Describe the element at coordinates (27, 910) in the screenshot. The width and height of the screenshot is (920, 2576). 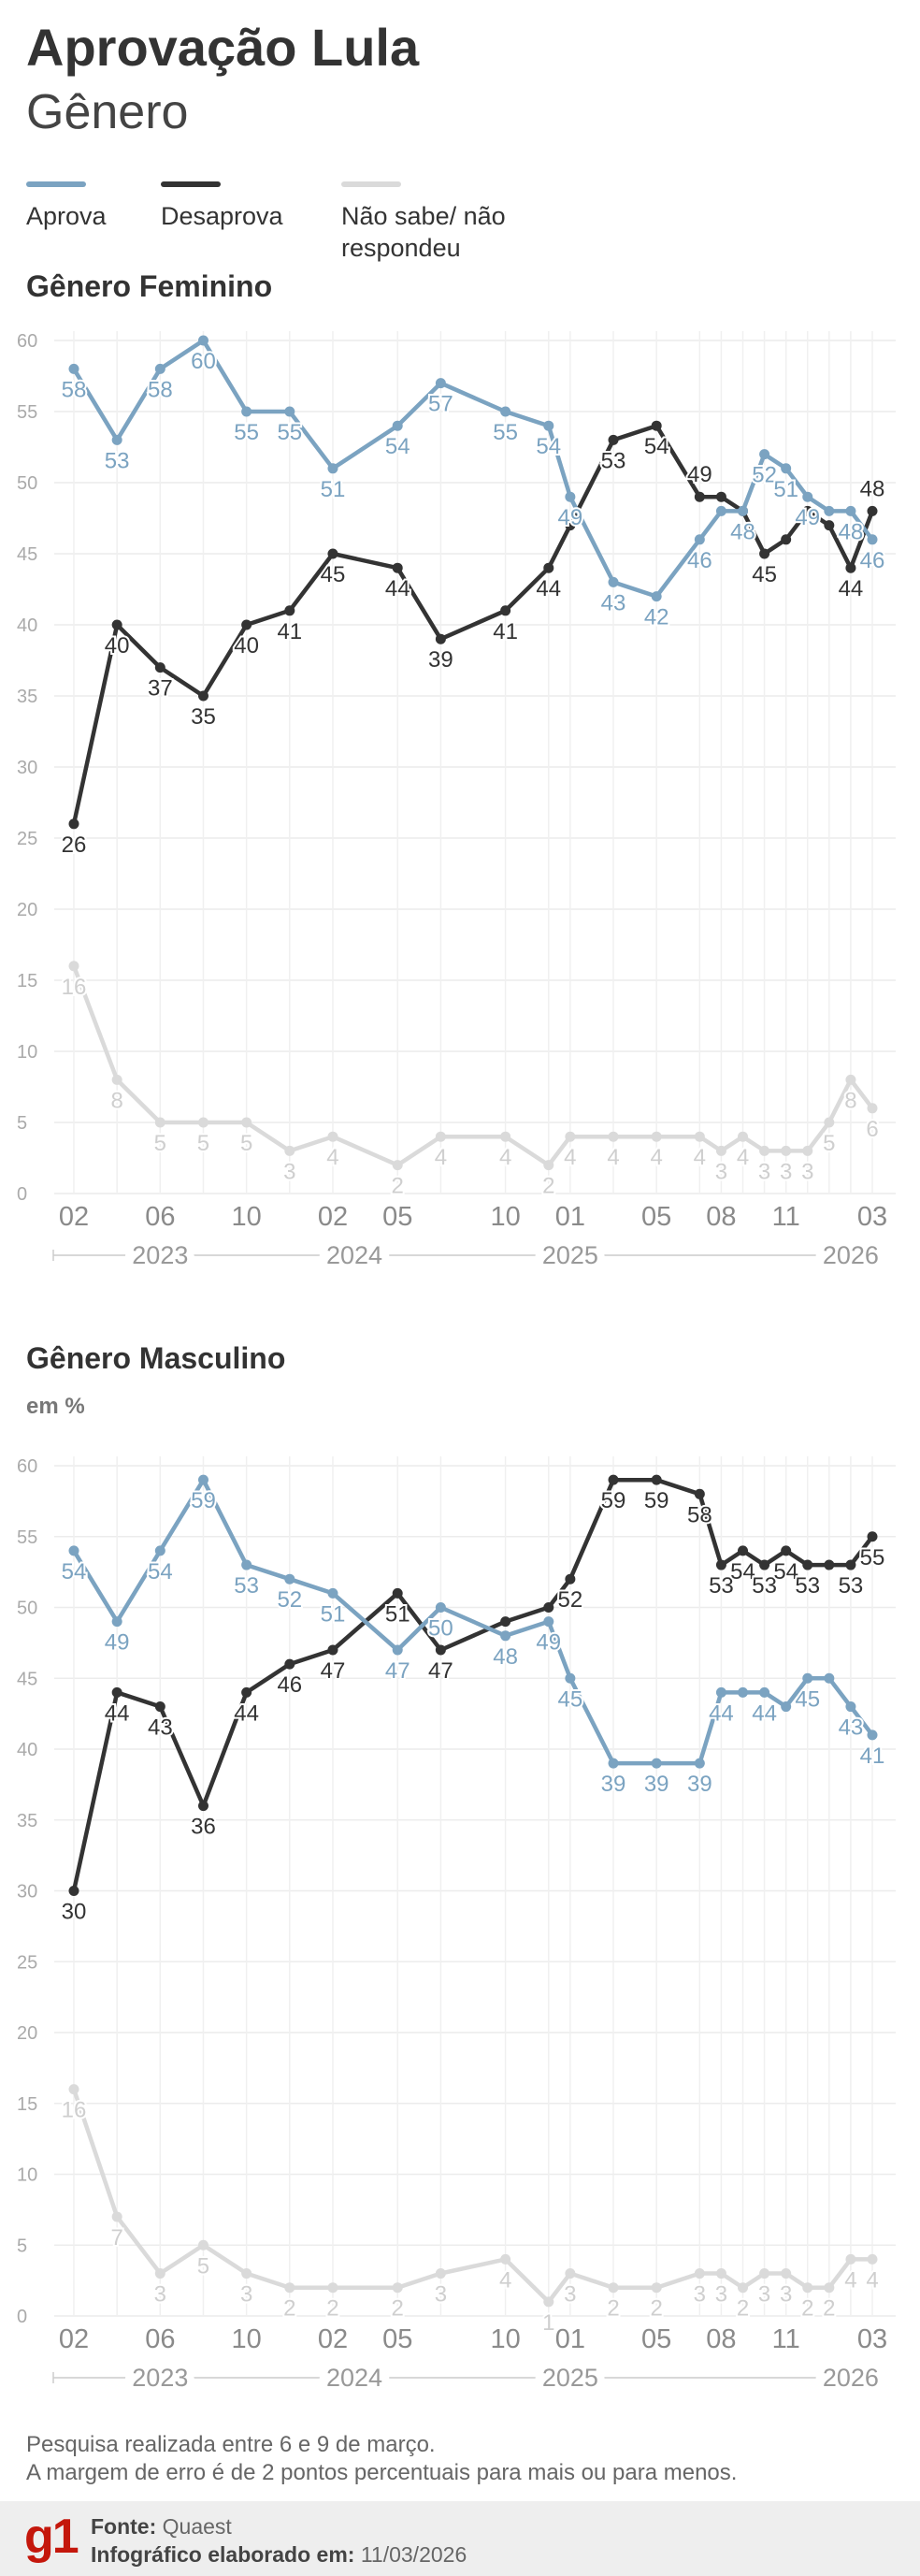
I see `y-tick-label: 20` at that location.